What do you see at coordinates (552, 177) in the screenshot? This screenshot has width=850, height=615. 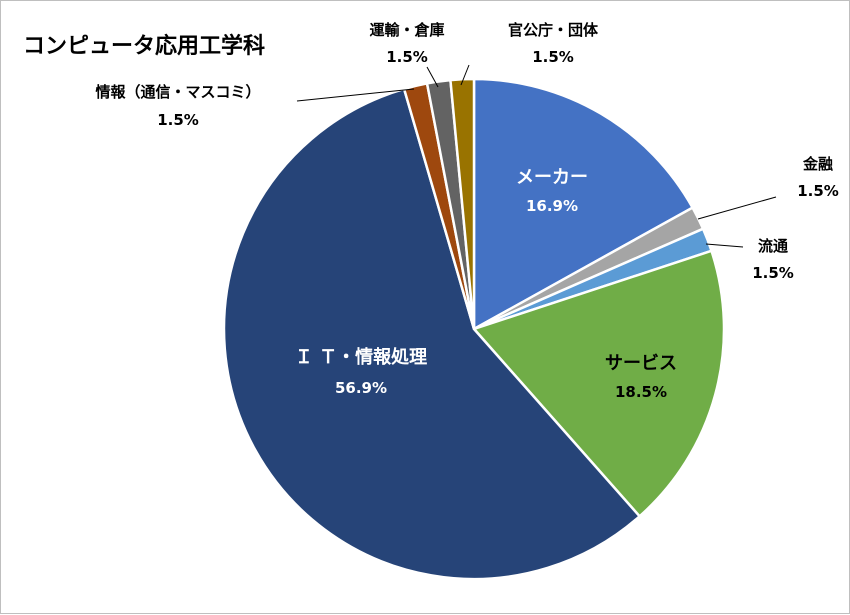 I see `slice-name-label: メーカー` at bounding box center [552, 177].